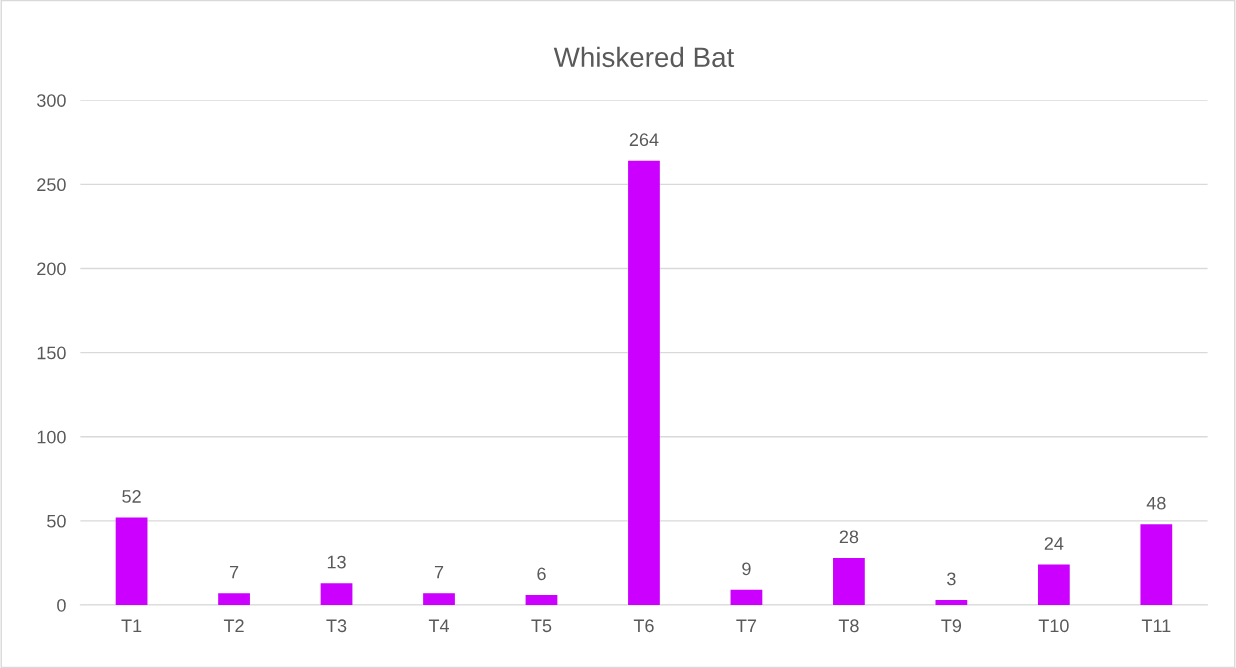 Image resolution: width=1236 pixels, height=668 pixels. Describe the element at coordinates (131, 496) in the screenshot. I see `data-label: 52` at that location.